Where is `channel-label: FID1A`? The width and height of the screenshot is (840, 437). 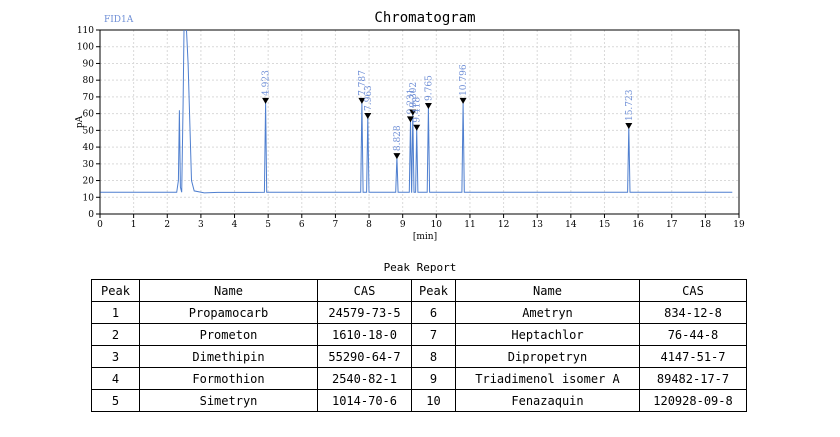 channel-label: FID1A is located at coordinates (119, 20).